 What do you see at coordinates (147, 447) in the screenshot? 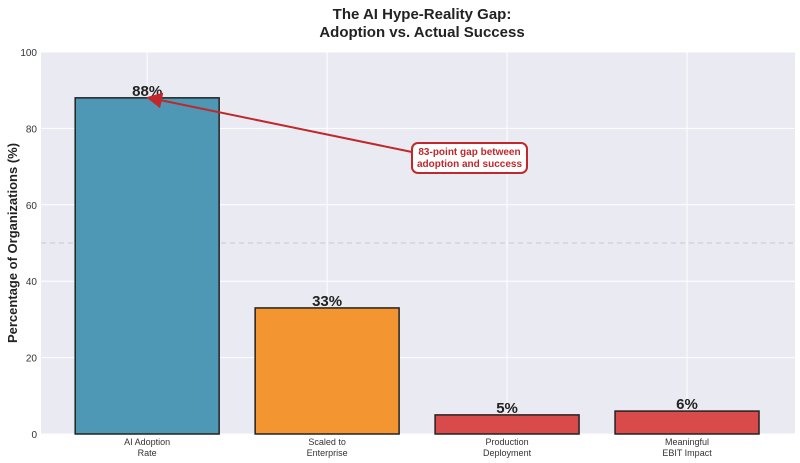
I see `x-tick-label: AI Adoption Rate` at bounding box center [147, 447].